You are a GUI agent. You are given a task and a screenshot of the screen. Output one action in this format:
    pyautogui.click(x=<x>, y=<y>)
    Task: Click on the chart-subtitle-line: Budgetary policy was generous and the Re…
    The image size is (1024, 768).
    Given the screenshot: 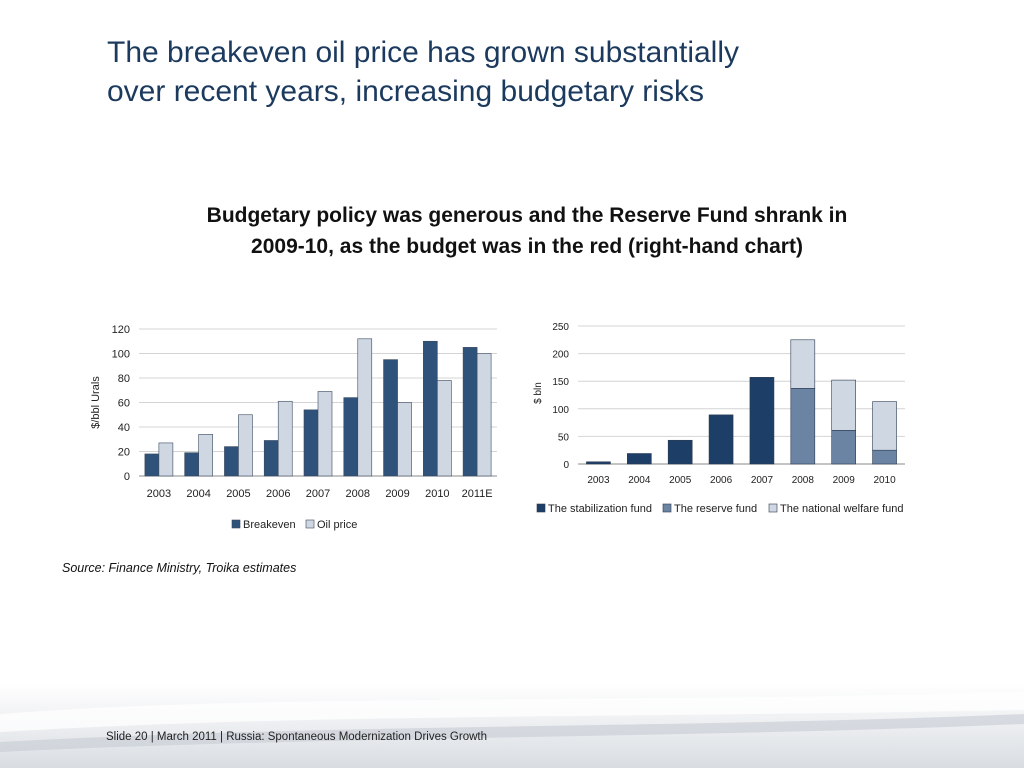 What is the action you would take?
    pyautogui.click(x=527, y=215)
    